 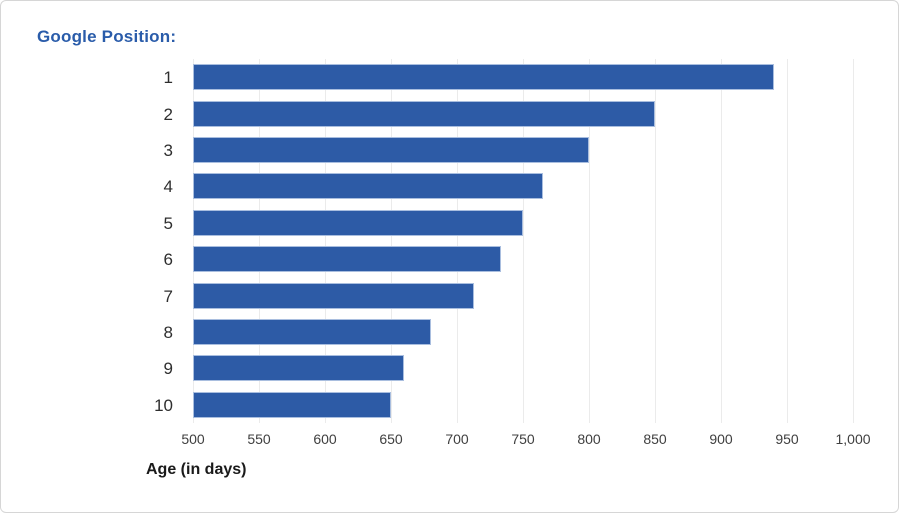 What do you see at coordinates (168, 369) in the screenshot?
I see `y-tick-label: 9` at bounding box center [168, 369].